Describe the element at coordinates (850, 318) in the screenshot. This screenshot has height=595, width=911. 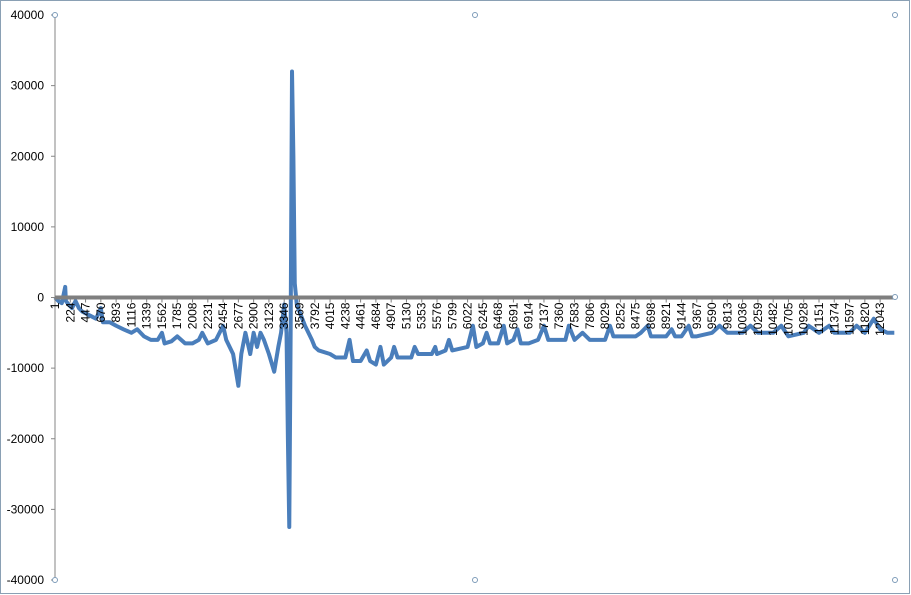
I see `x-tick-label: 11597` at that location.